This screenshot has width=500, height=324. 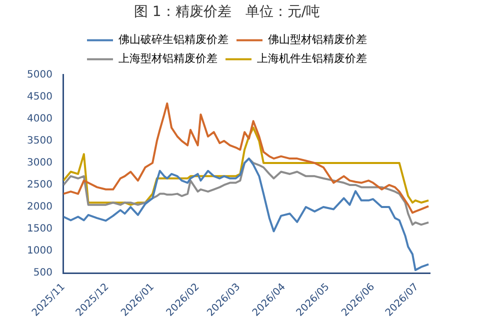 What do you see at coordinates (39, 163) in the screenshot?
I see `y-tick-label: 3000` at bounding box center [39, 163].